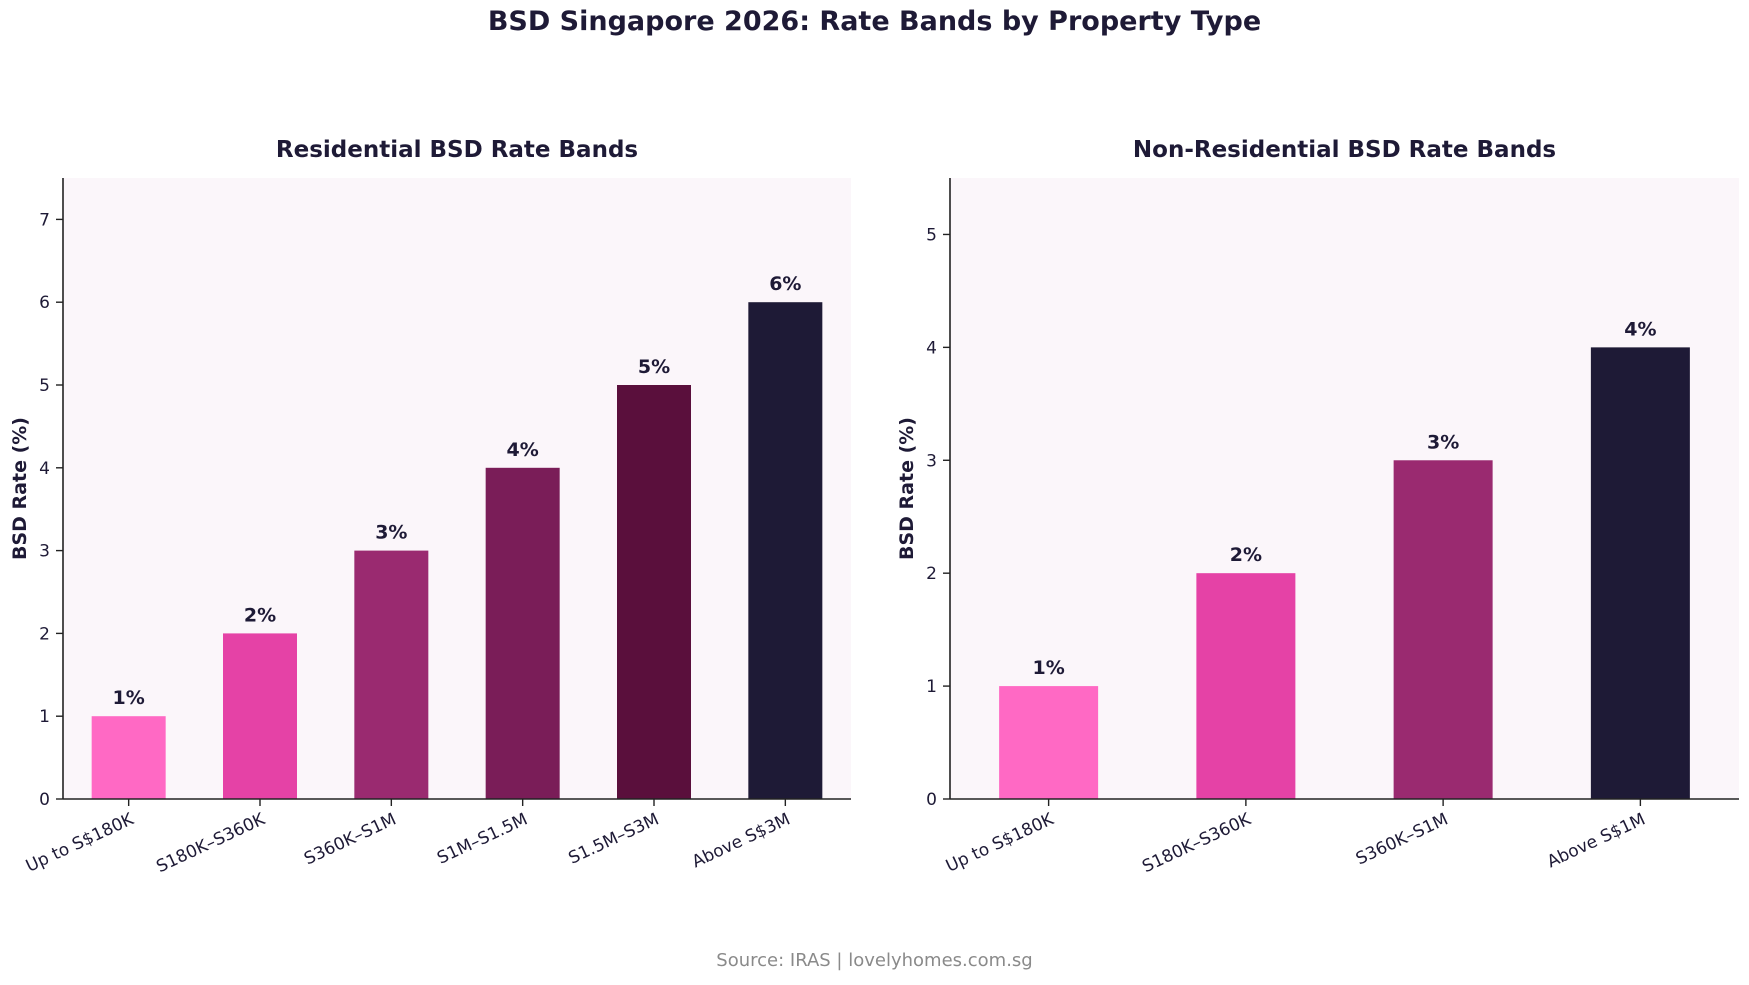 This screenshot has width=1749, height=985. I want to click on bar-data-label: 6%, so click(785, 284).